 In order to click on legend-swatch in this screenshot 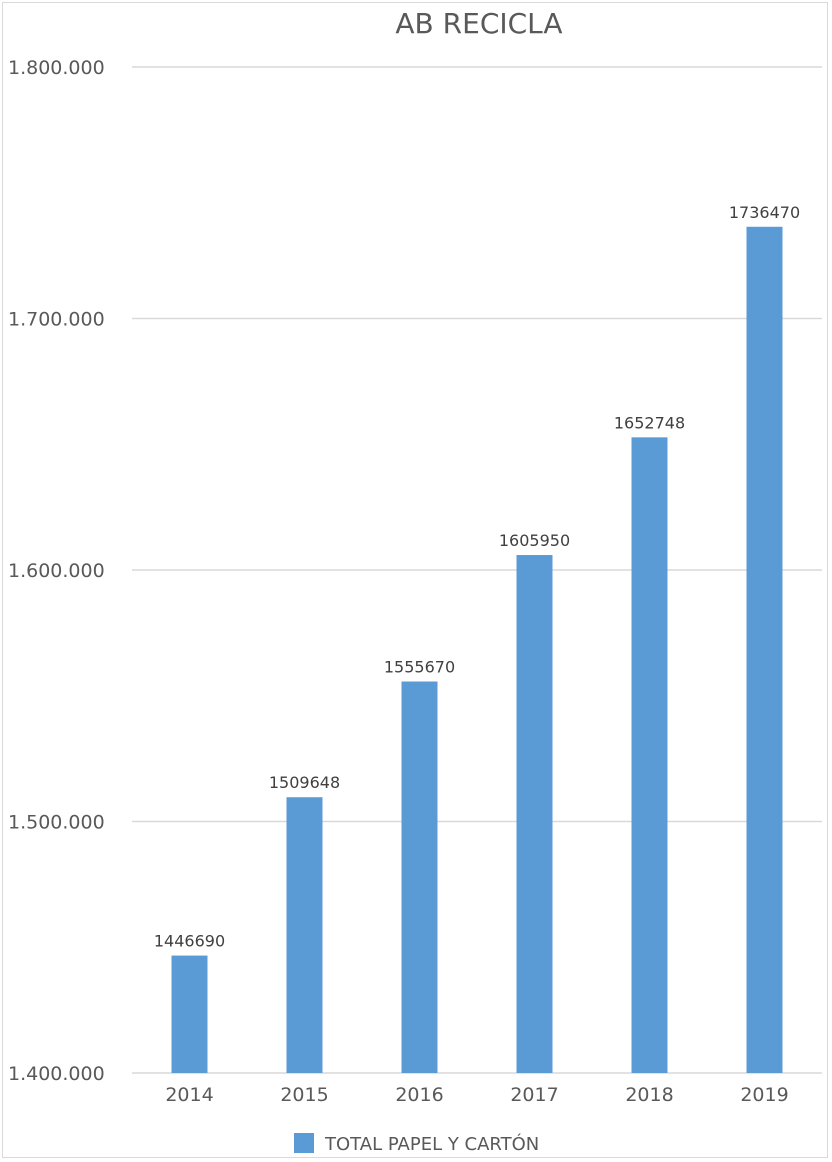, I will do `click(304, 1143)`.